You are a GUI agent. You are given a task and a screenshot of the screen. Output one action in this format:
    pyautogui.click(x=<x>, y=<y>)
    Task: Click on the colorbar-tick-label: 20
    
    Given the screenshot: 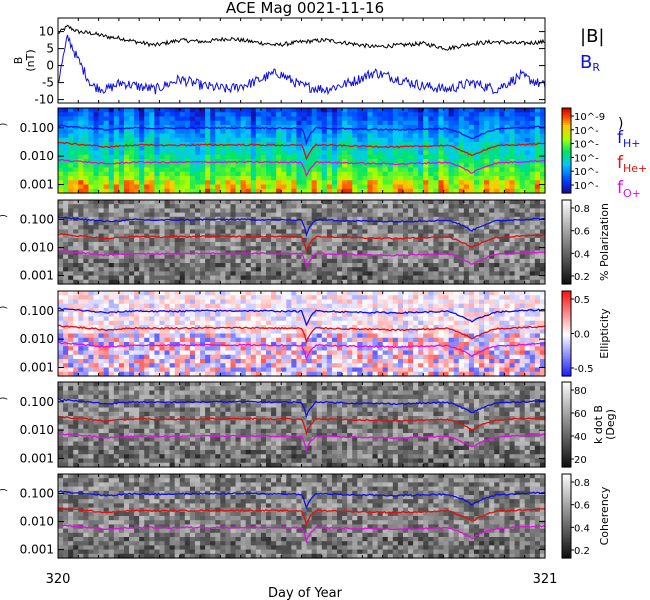 What is the action you would take?
    pyautogui.click(x=580, y=460)
    